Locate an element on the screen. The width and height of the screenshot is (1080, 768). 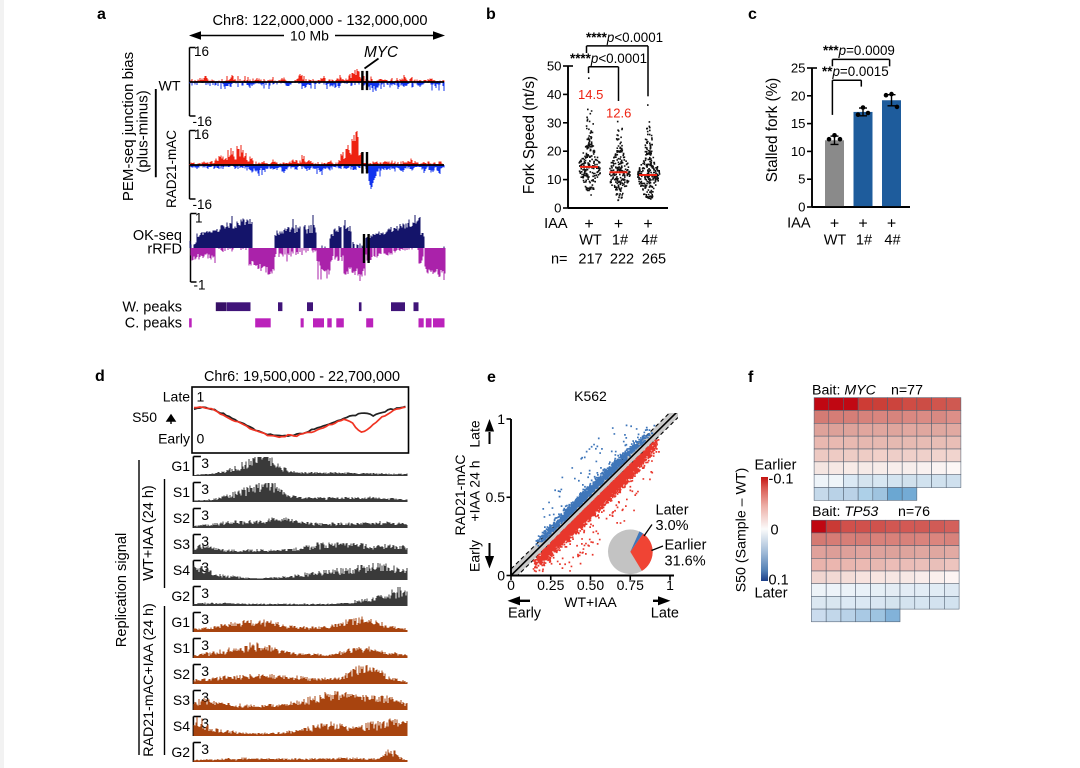
svg-text: WT+IAA is located at coordinates (590, 602).